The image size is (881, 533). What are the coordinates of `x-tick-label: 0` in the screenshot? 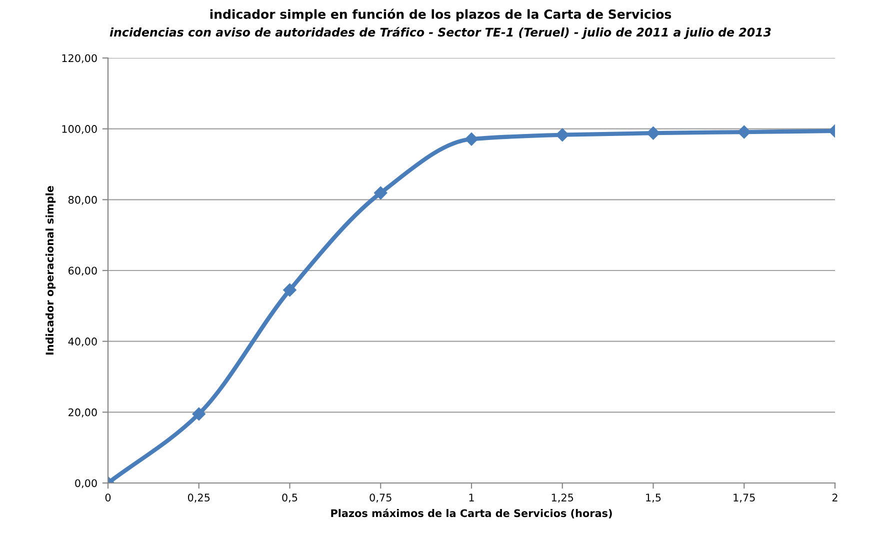 It's located at (108, 498).